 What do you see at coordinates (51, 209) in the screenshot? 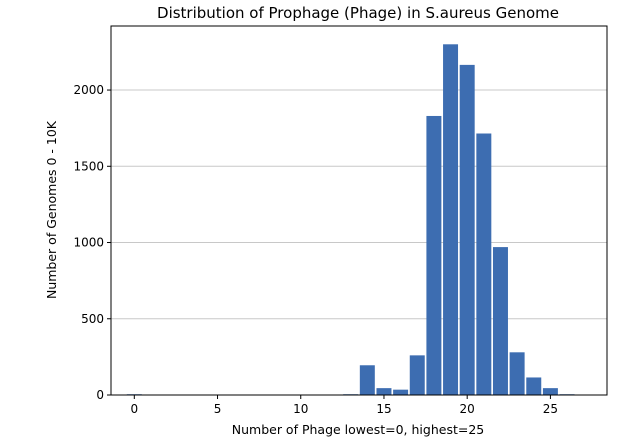
I see `y-axis-label: Number of Genomes 0 - 10K` at bounding box center [51, 209].